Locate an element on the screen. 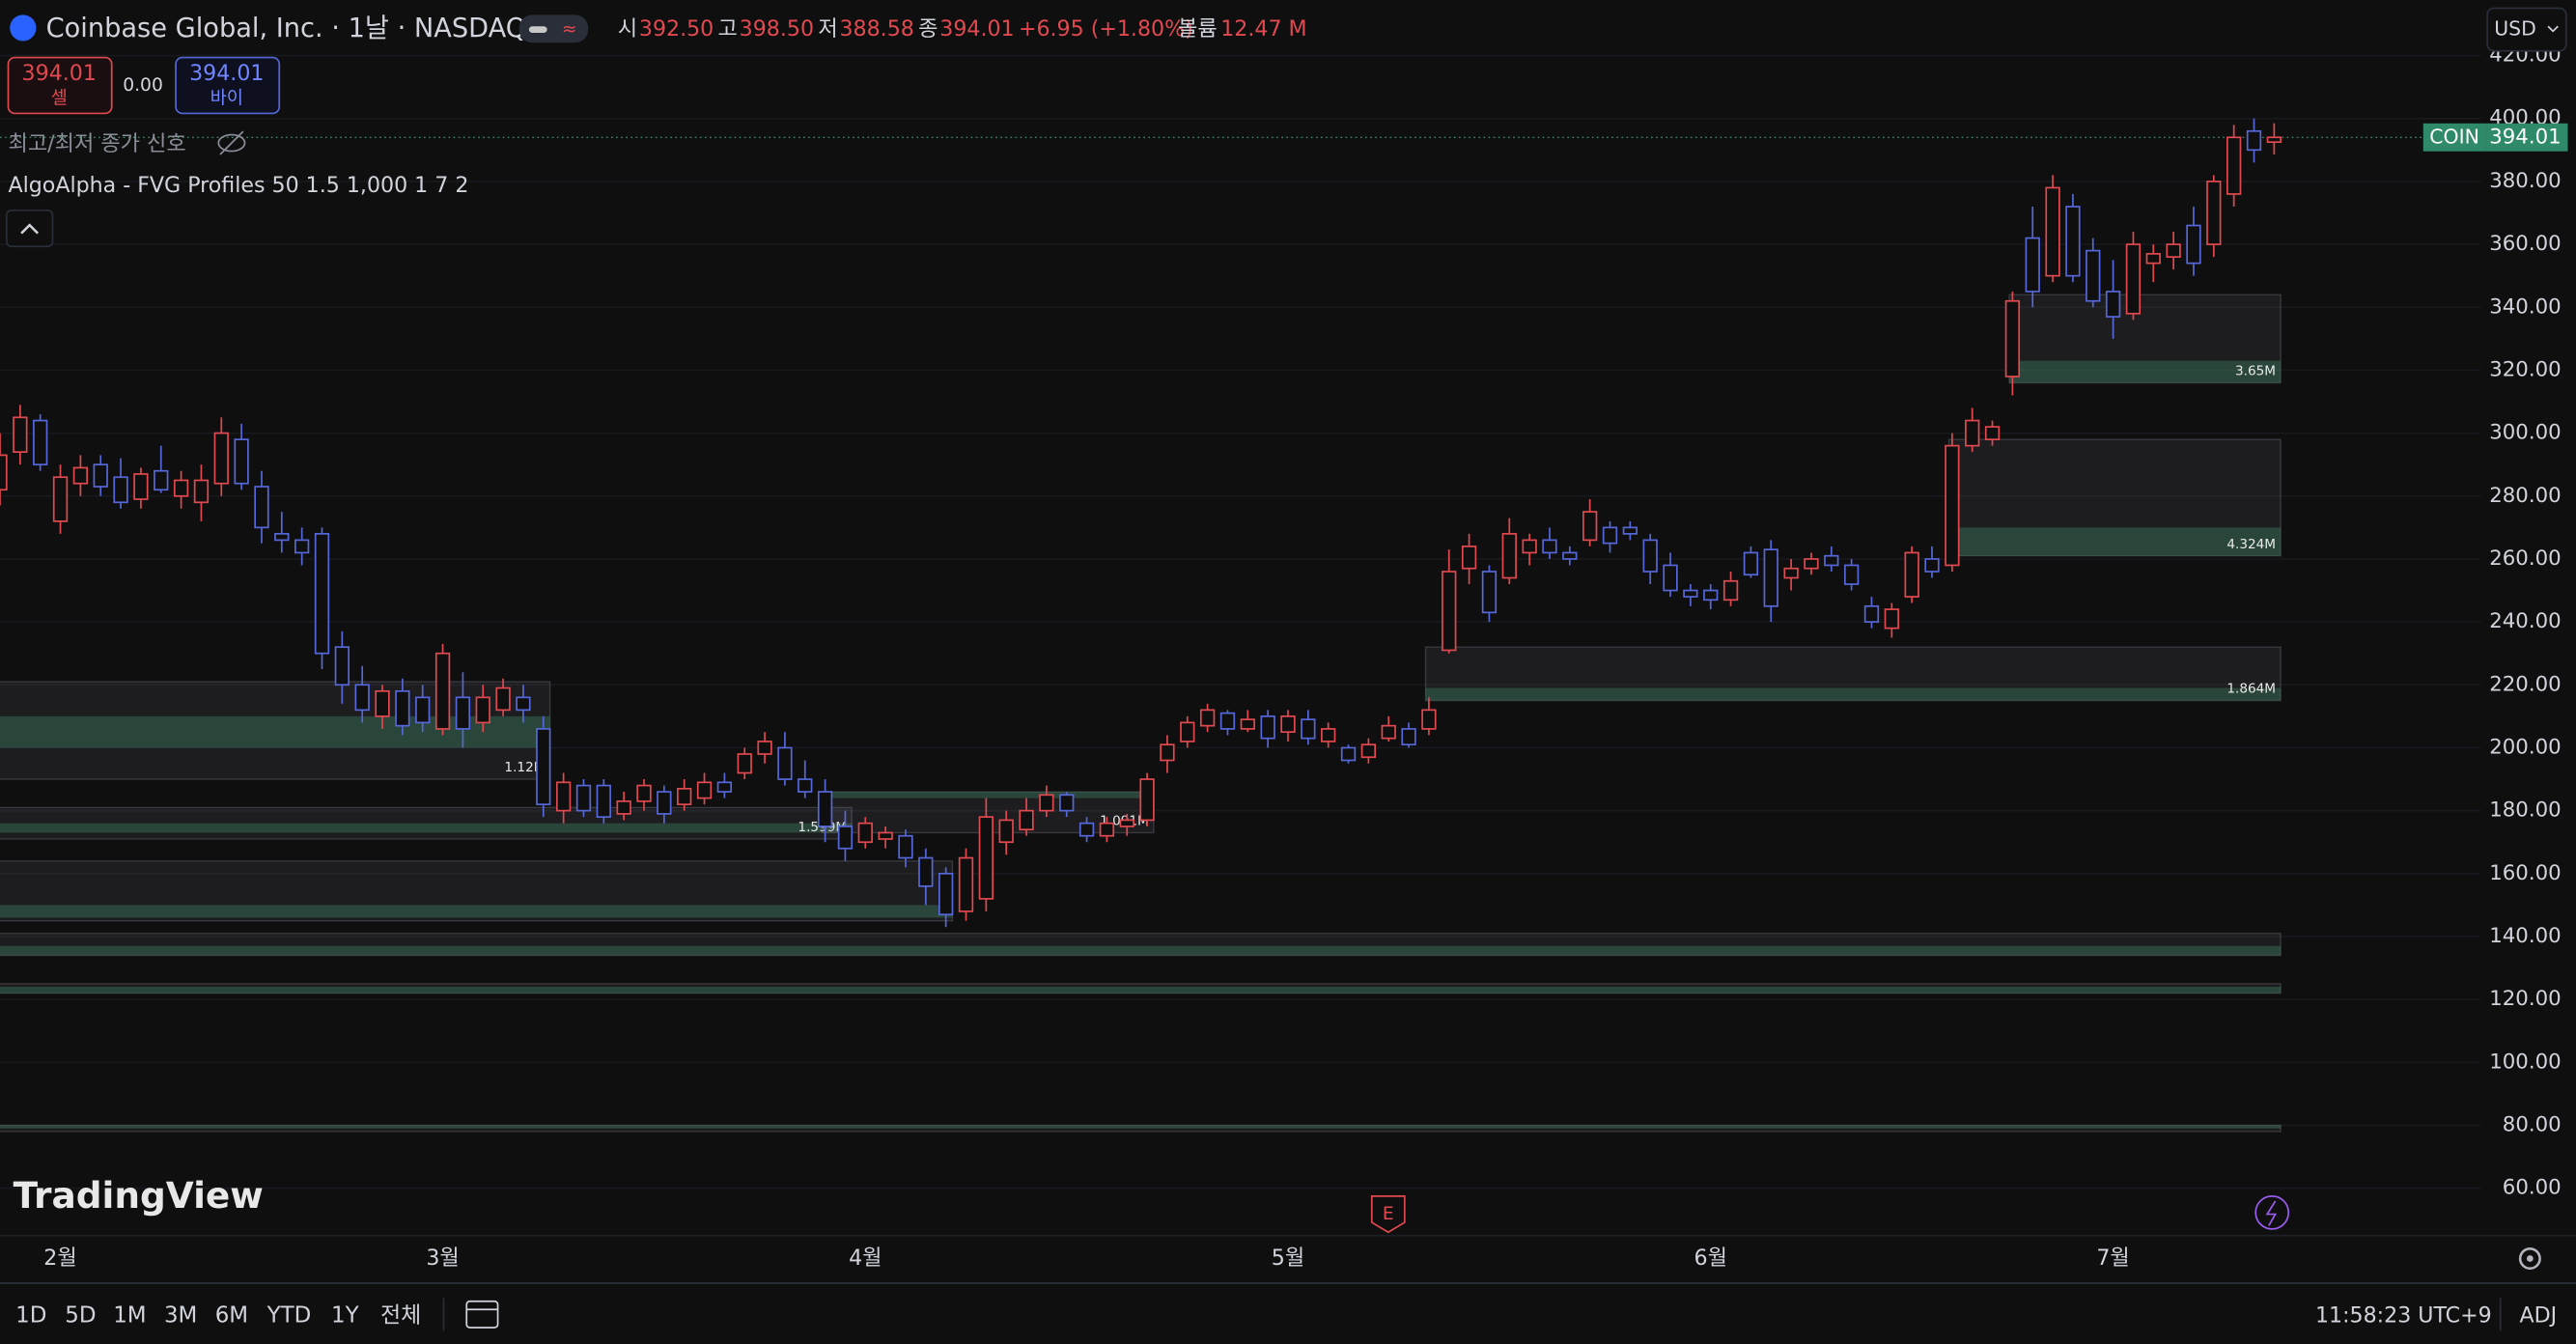 This screenshot has width=2576, height=1344. y-tick-label: 140.00 is located at coordinates (2525, 936).